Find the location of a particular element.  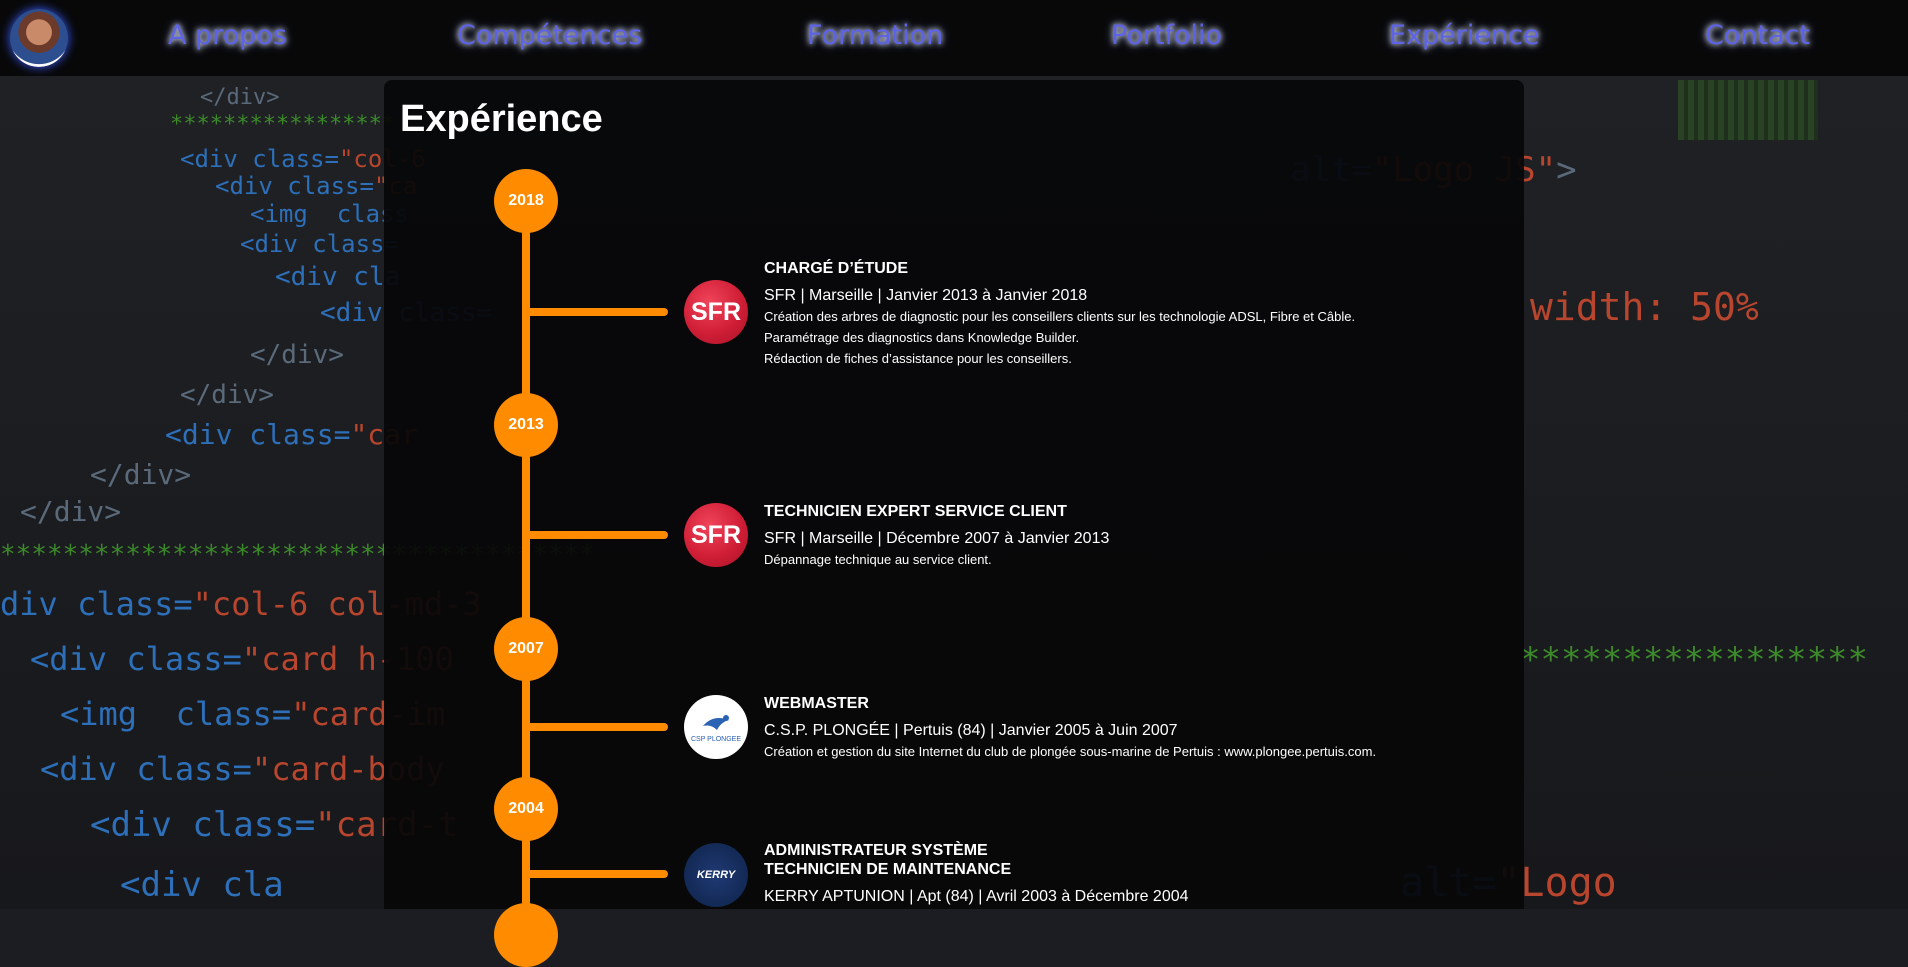

timeline-line is located at coordinates (526, 560).